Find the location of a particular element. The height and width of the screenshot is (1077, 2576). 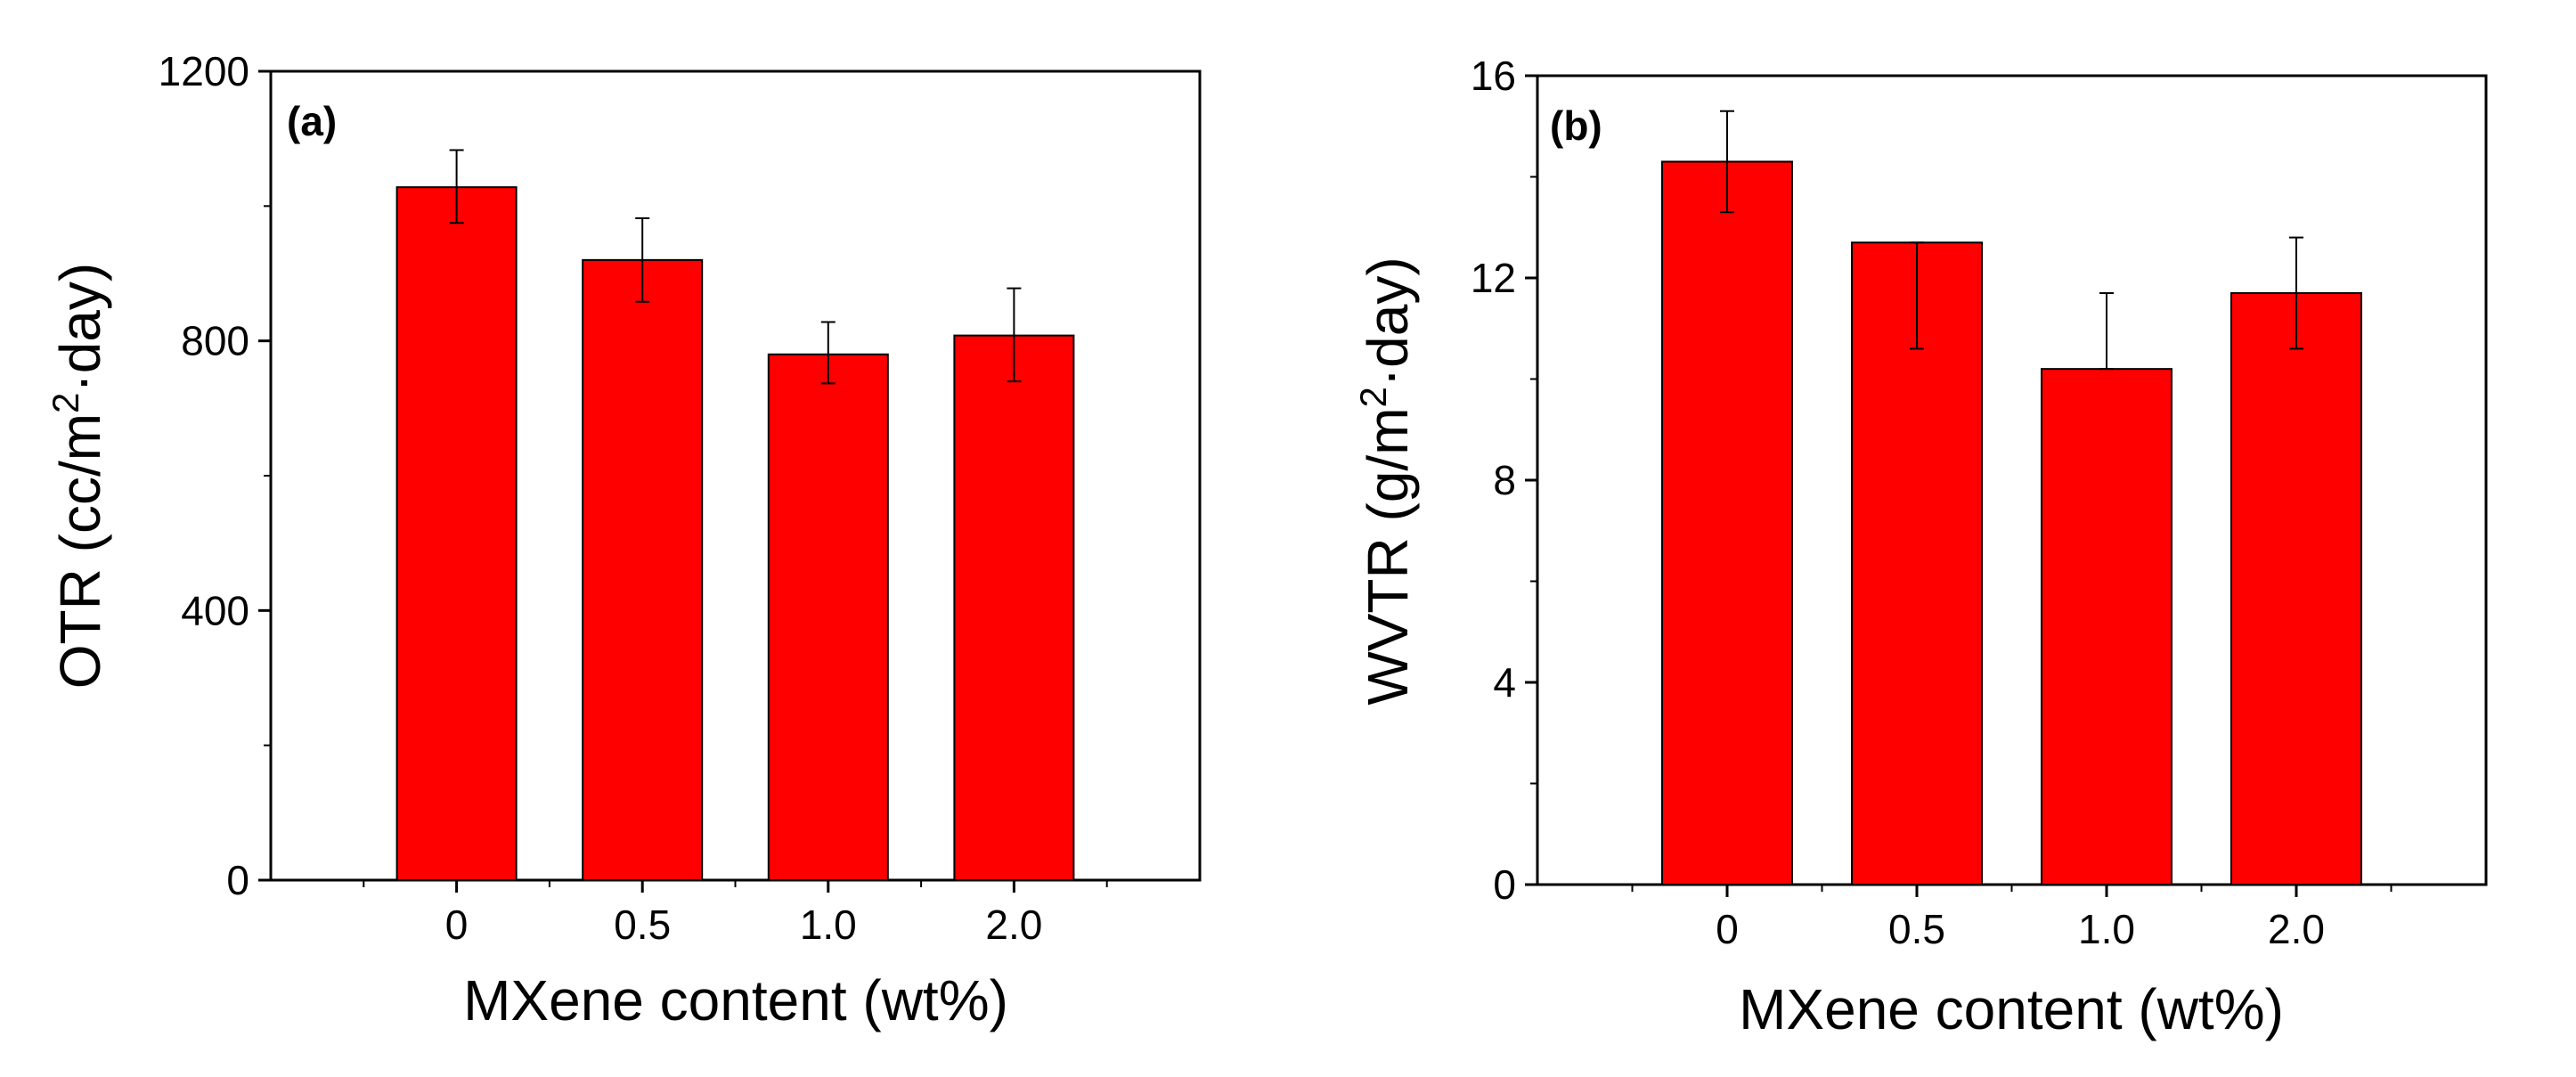

y-tick-label: 800 is located at coordinates (215, 341).